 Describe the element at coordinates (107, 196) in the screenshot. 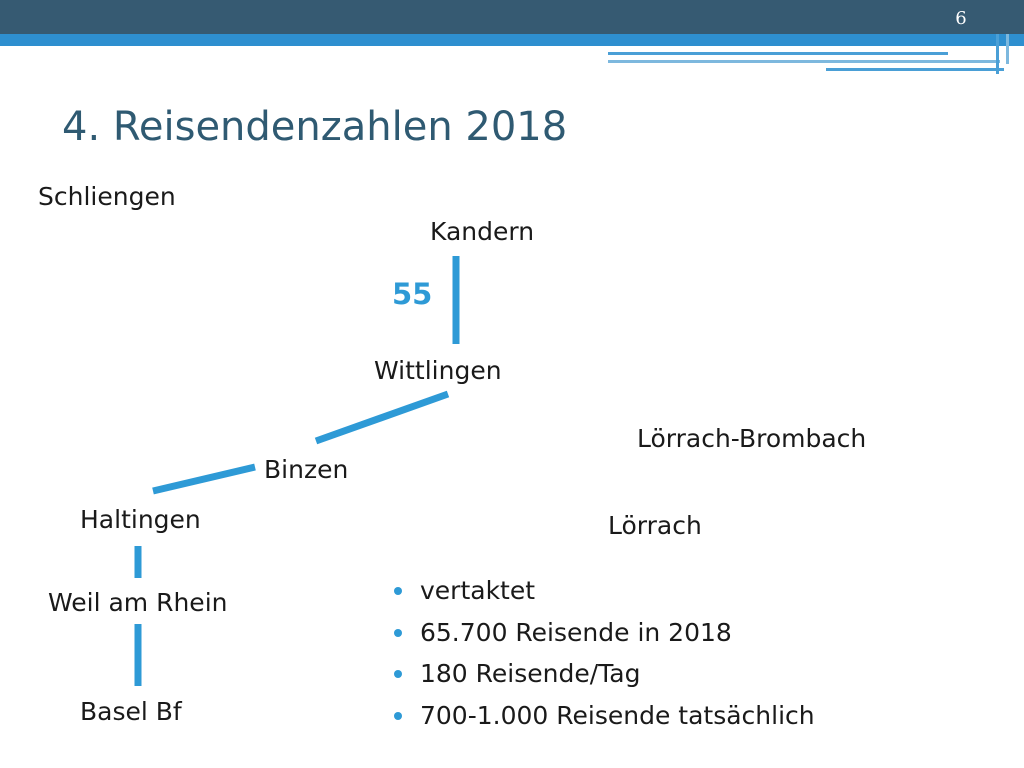

I see `station-schliengen: Schliengen` at that location.